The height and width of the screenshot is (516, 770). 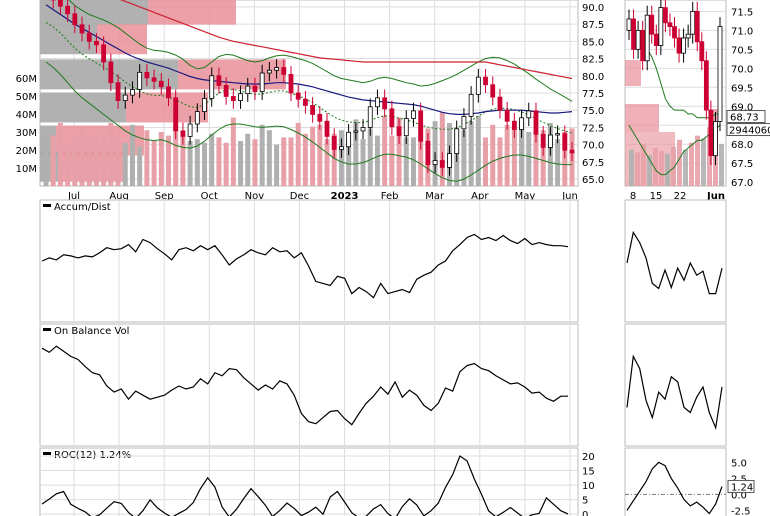 I want to click on price-tick-label: 70.0, so click(x=593, y=146).